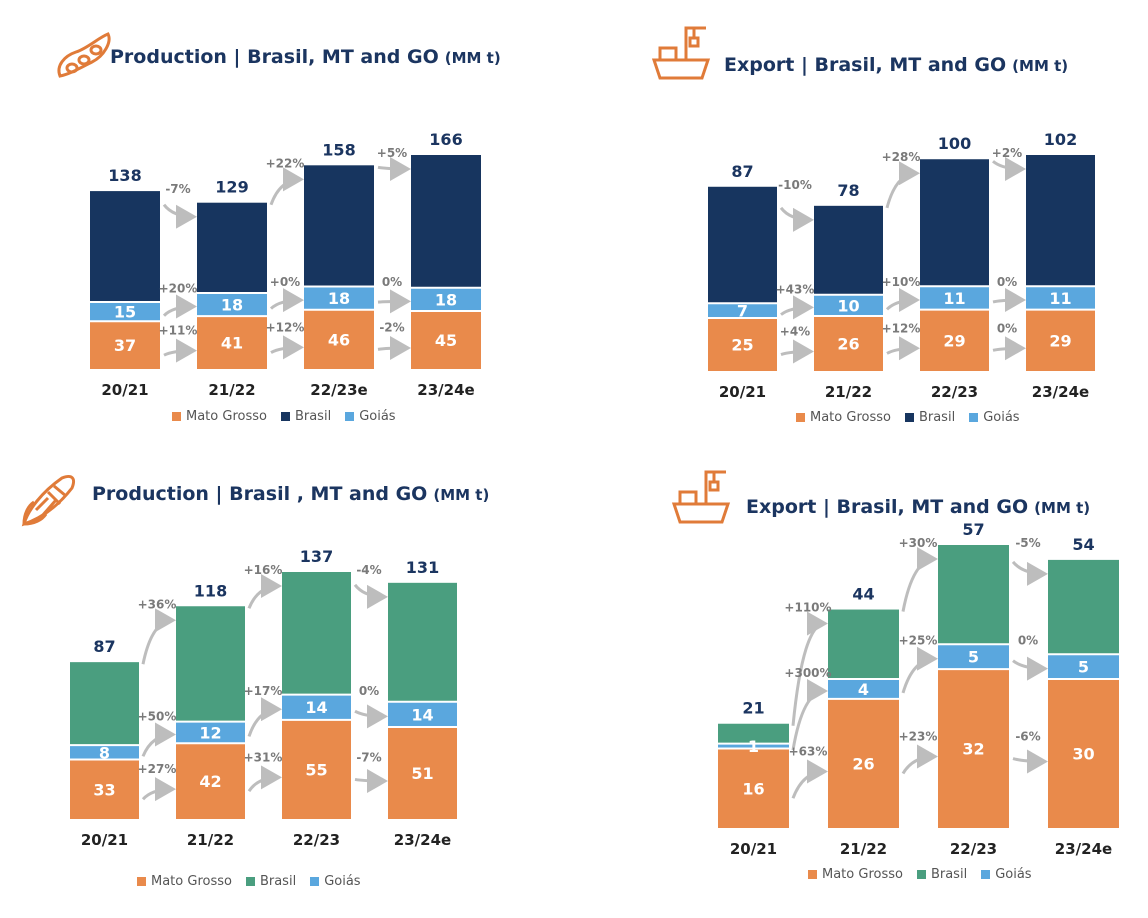 The image size is (1148, 918). What do you see at coordinates (124, 175) in the screenshot?
I see `data-label-brasil: 138` at bounding box center [124, 175].